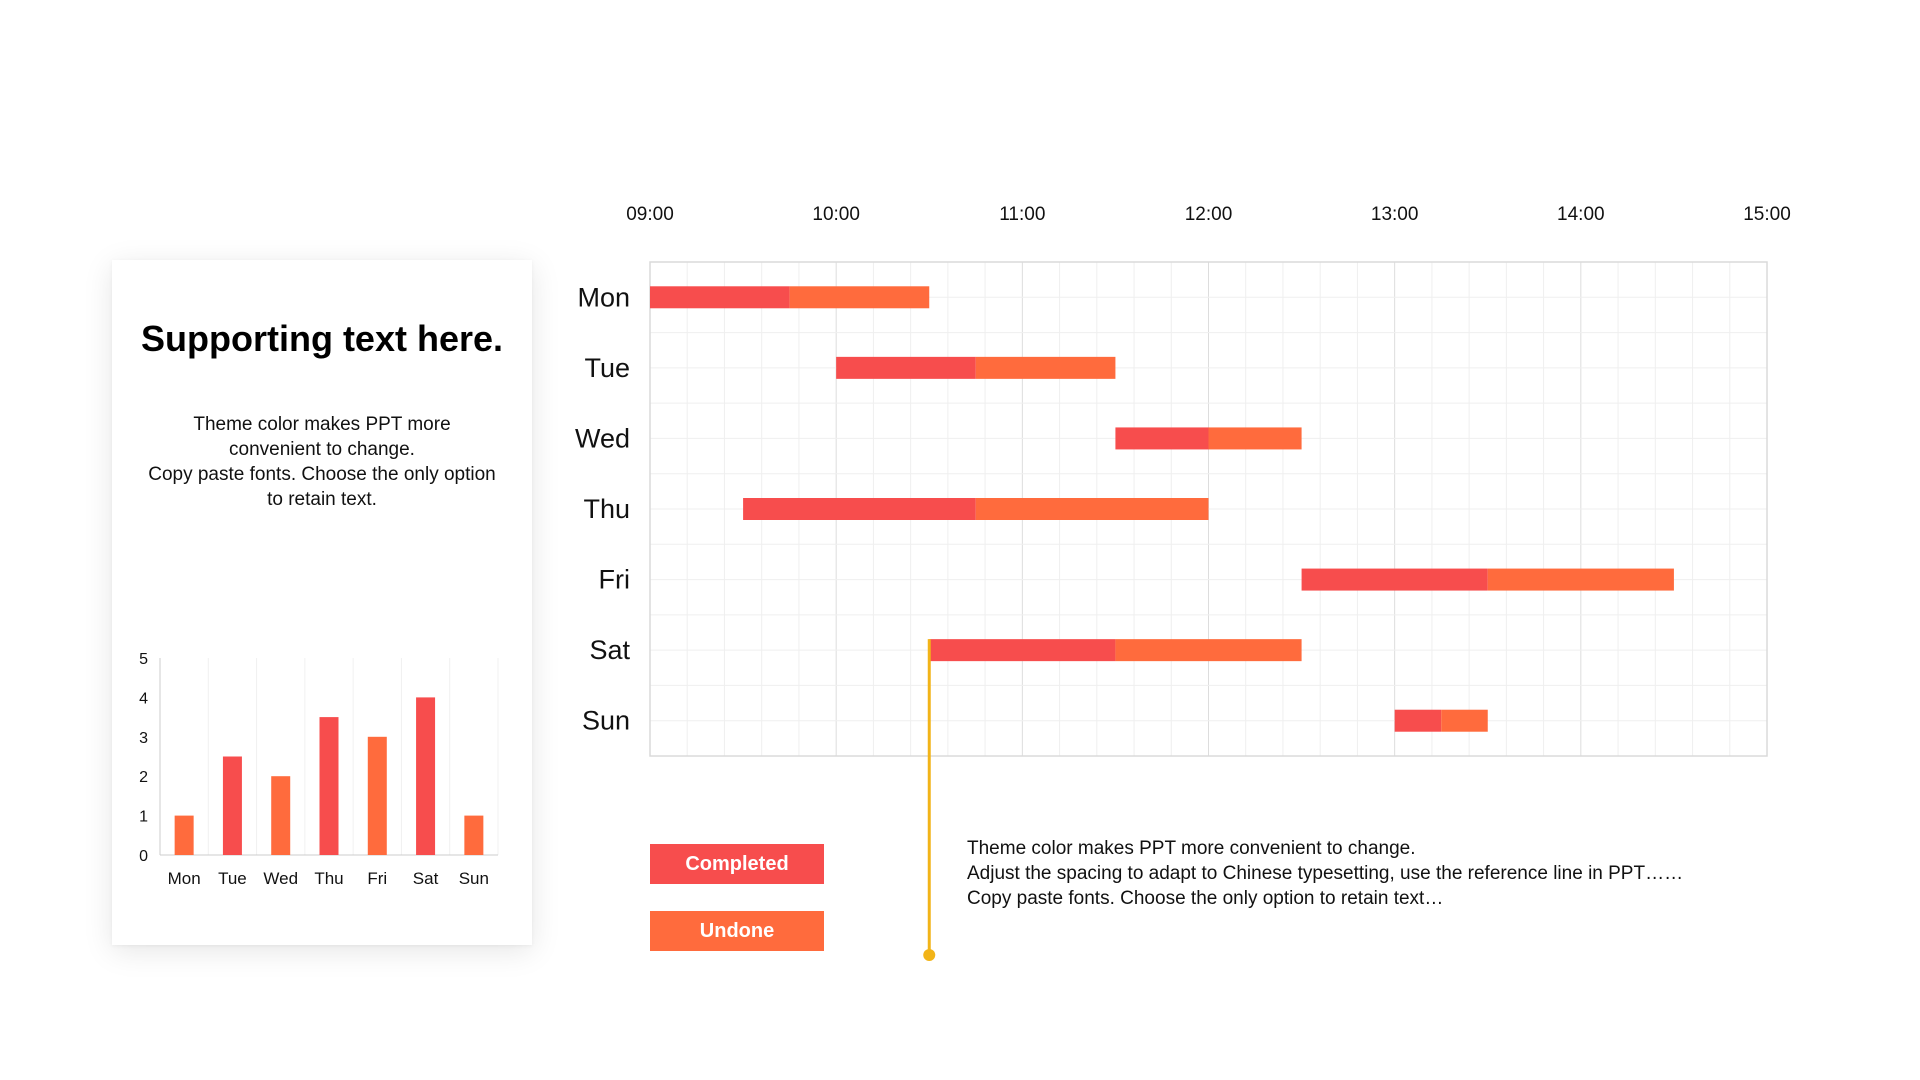  Describe the element at coordinates (614, 580) in the screenshot. I see `day-label: Fri` at that location.